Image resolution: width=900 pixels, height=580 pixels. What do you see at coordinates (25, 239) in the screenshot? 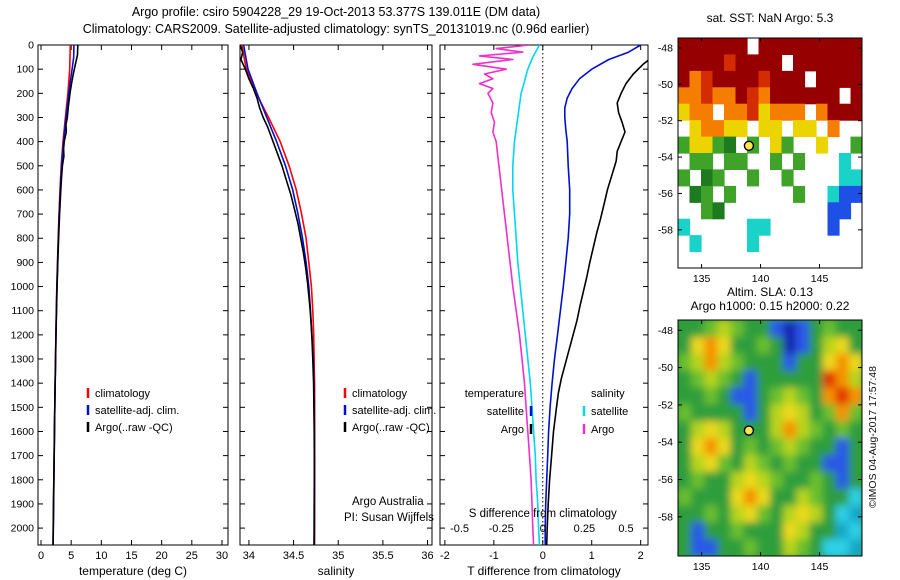
I see `depth-tick-label: 800` at bounding box center [25, 239].